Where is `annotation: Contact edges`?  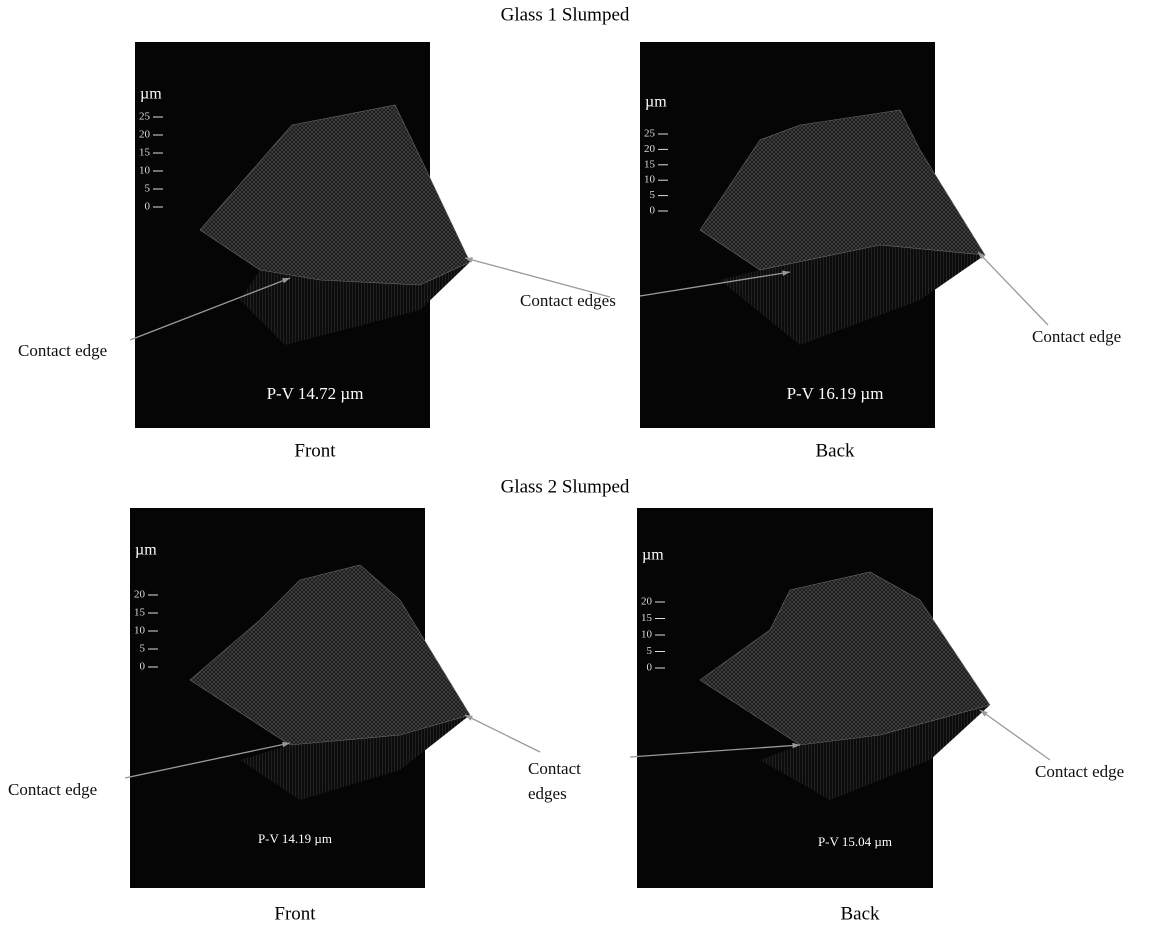 annotation: Contact edges is located at coordinates (568, 300).